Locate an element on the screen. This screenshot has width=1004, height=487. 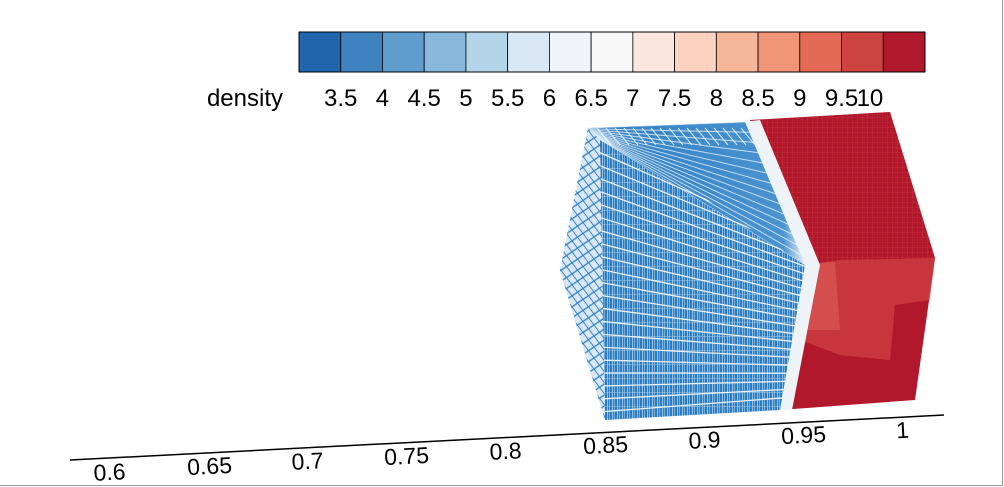
colorbar-tick-label: 6.5 is located at coordinates (590, 98).